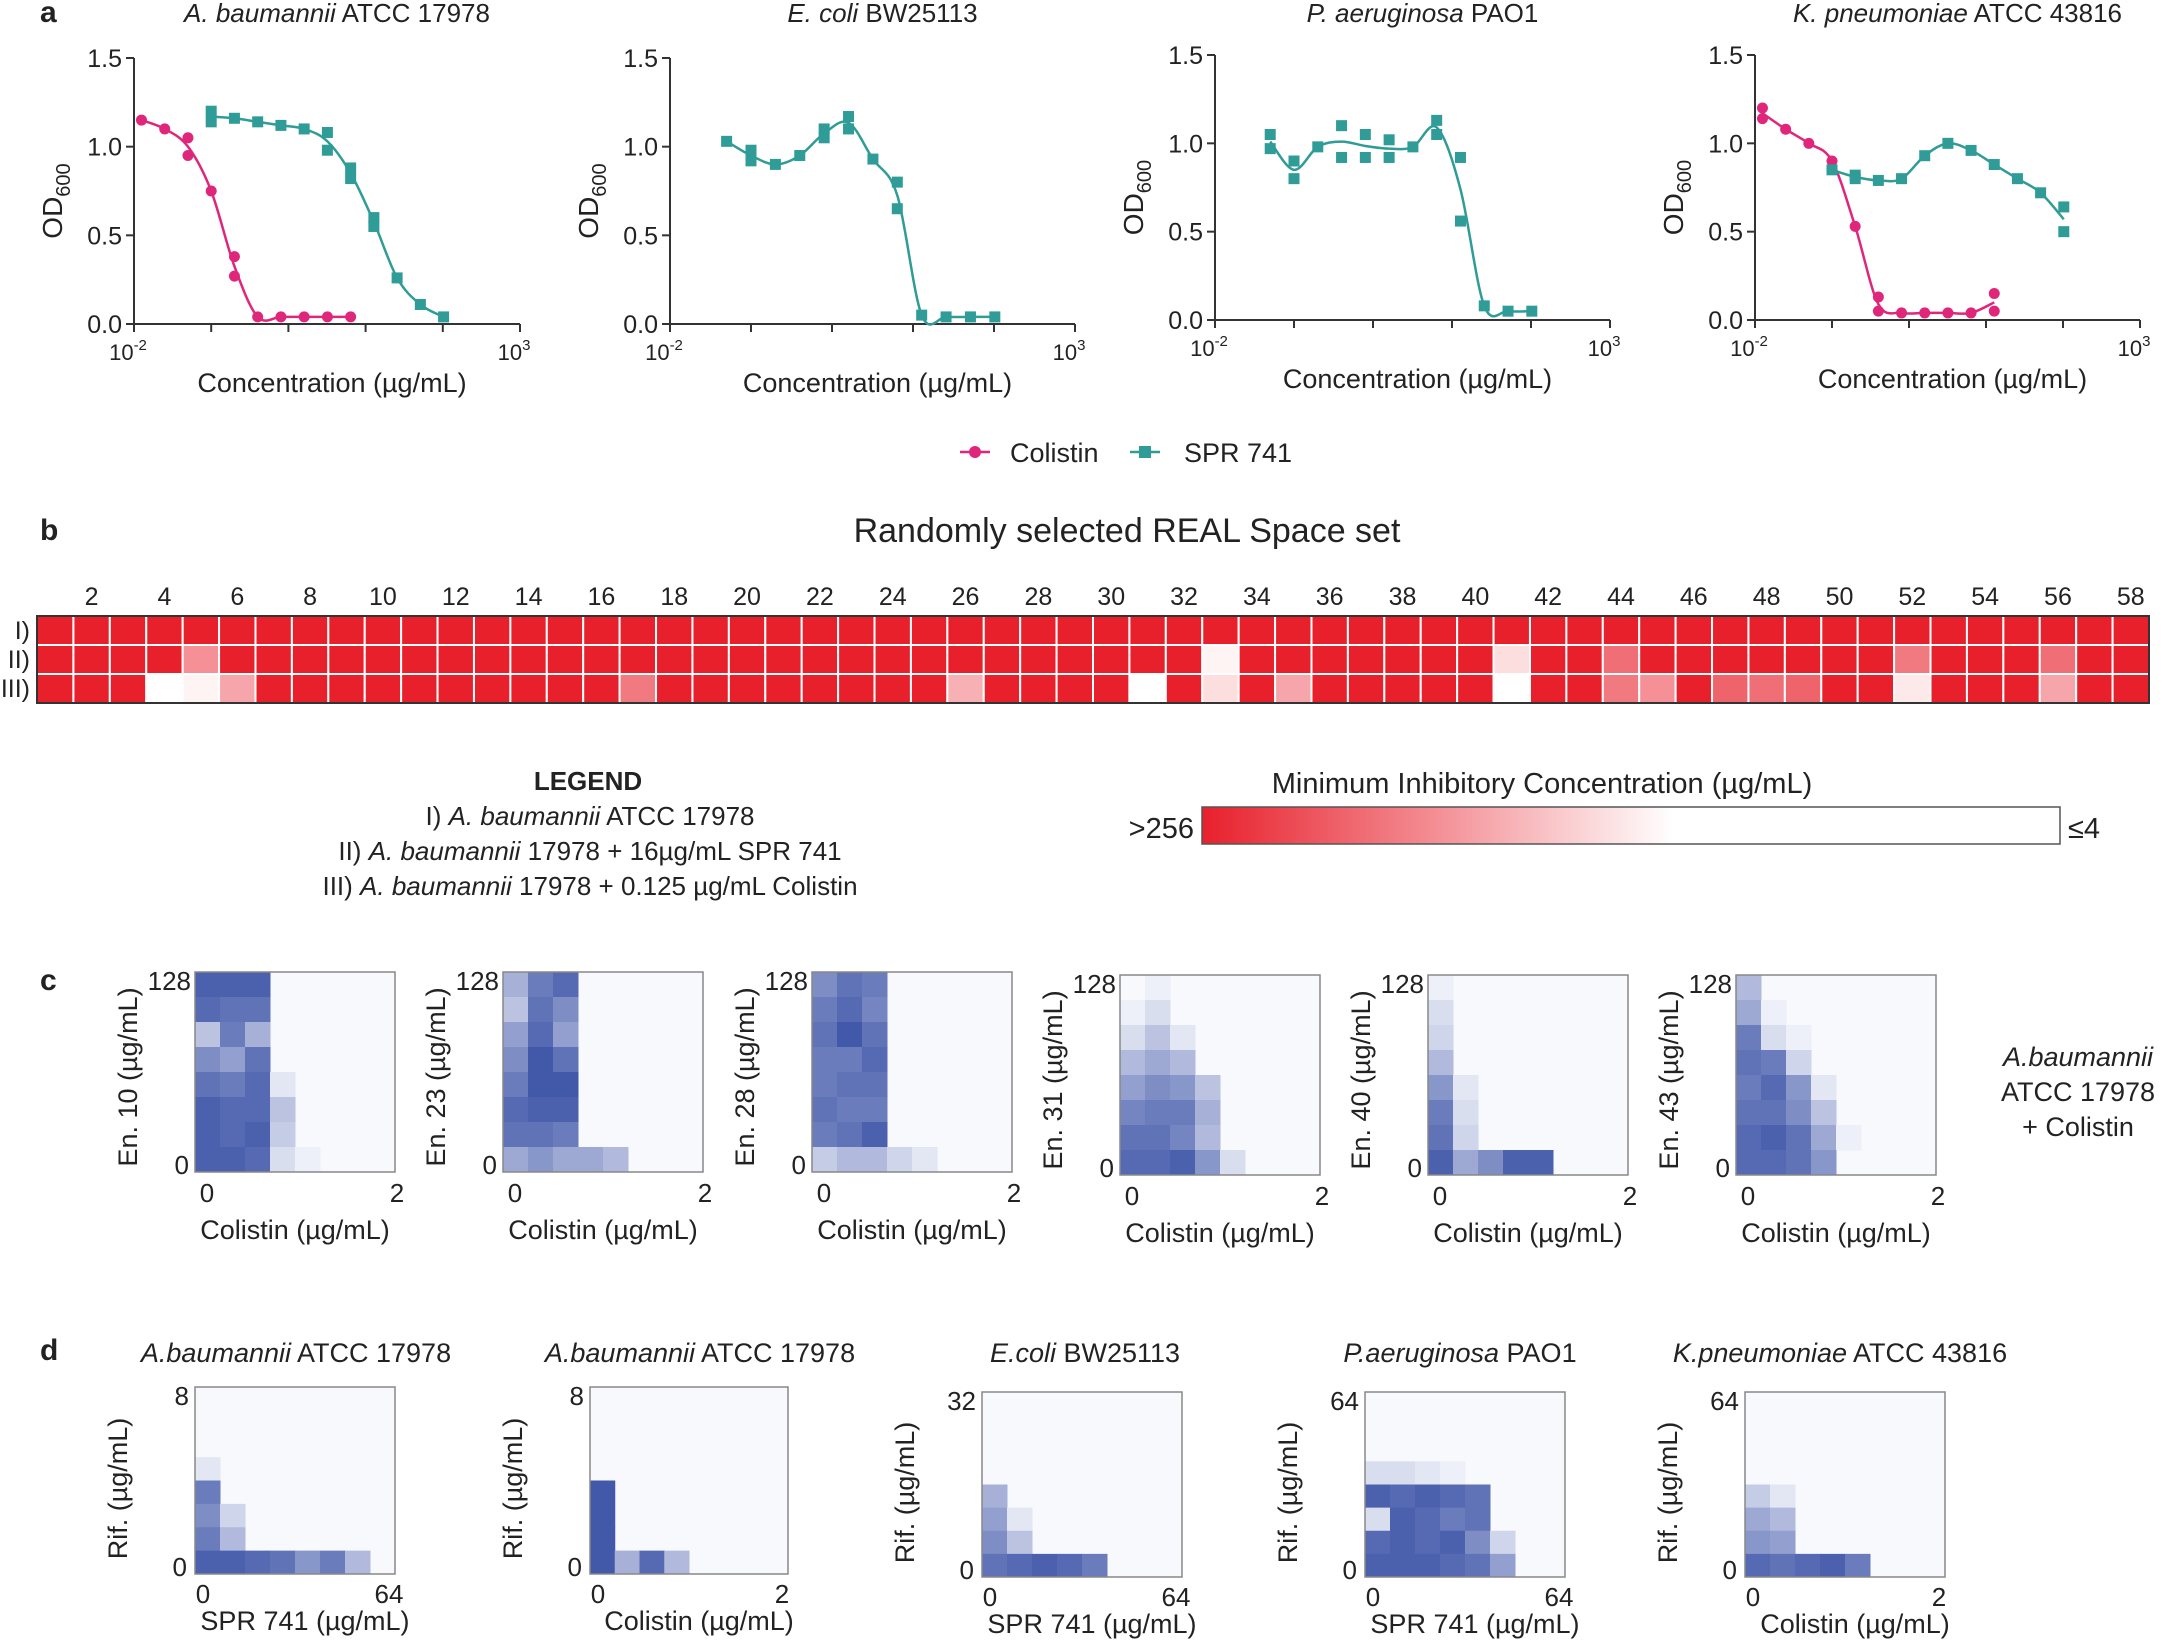 Image resolution: width=2161 pixels, height=1644 pixels. Describe the element at coordinates (912, 1230) in the screenshot. I see `x-axis-label: Colistin (µg/mL)` at that location.